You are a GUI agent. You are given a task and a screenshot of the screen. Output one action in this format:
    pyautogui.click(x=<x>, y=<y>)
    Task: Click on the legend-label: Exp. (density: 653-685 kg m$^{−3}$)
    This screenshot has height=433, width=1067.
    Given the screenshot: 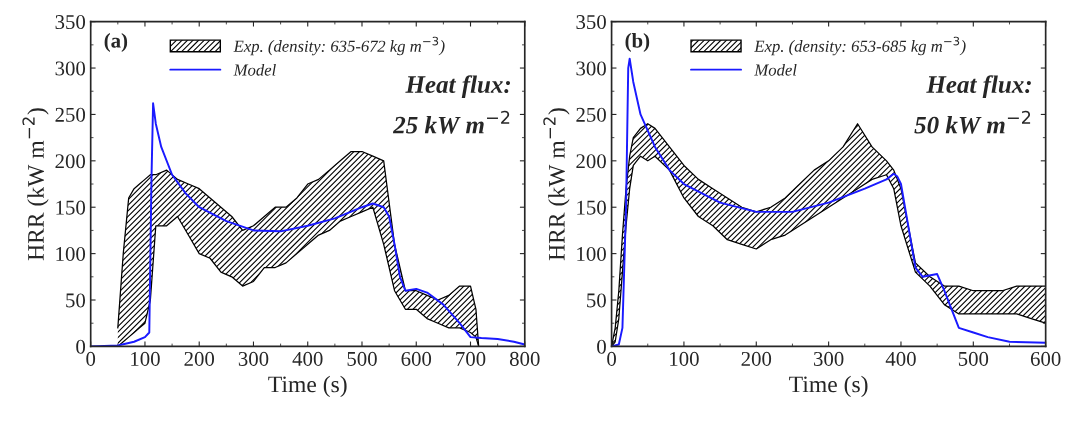 What is the action you would take?
    pyautogui.click(x=860, y=46)
    